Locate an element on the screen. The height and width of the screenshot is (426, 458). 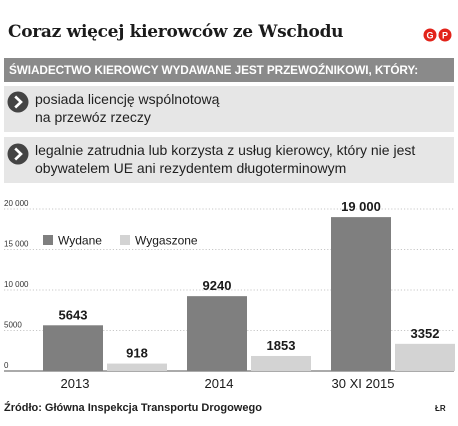
y-tick-label: 0 is located at coordinates (6, 365).